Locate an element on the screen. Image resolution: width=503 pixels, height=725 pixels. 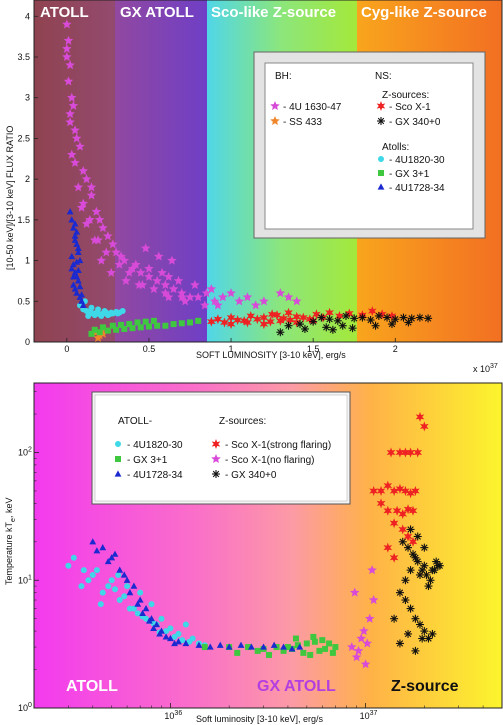
bottom-y-ticks: 100 101 102 is located at coordinates (28, 552).